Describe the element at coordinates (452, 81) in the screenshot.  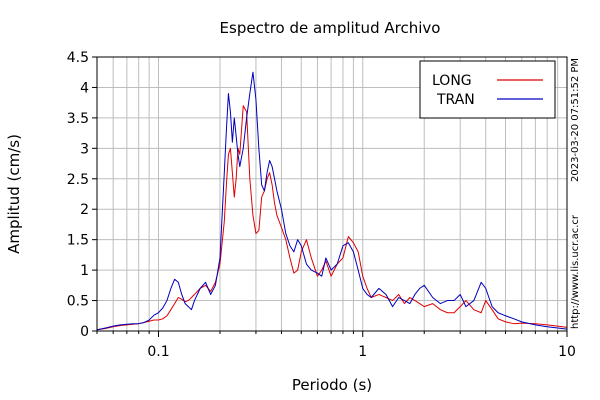
I see `legend-label-long: LONG` at that location.